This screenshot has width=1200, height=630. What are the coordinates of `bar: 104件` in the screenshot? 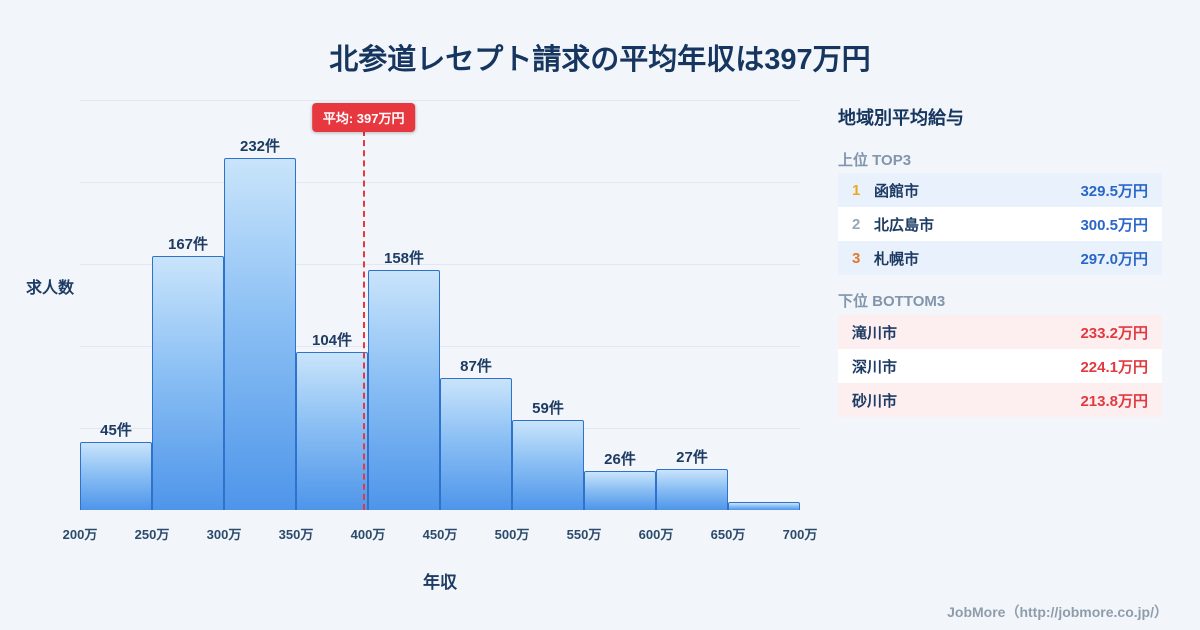 It's located at (332, 421).